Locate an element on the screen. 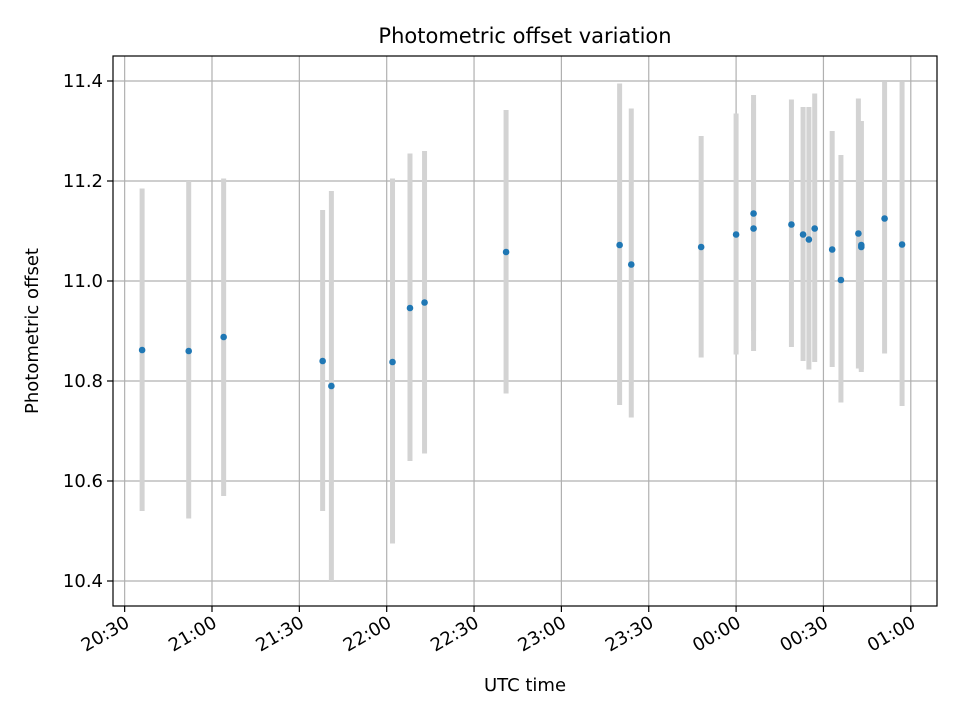 The image size is (960, 720). chart-title: Photometric offset variation is located at coordinates (524, 36).